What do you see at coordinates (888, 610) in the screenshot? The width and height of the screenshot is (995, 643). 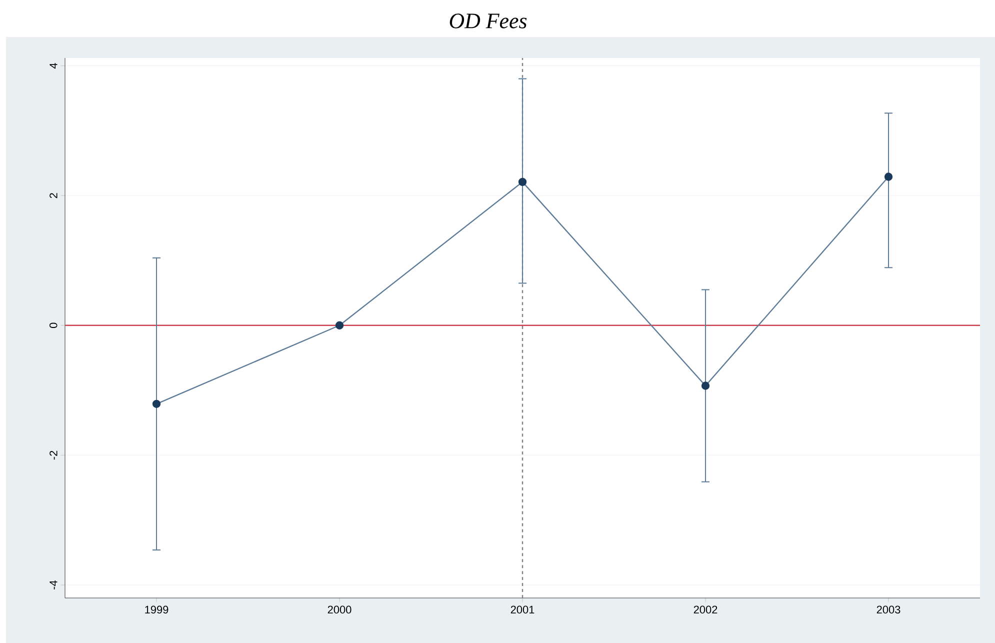 I see `x-tick-label: 2003` at bounding box center [888, 610].